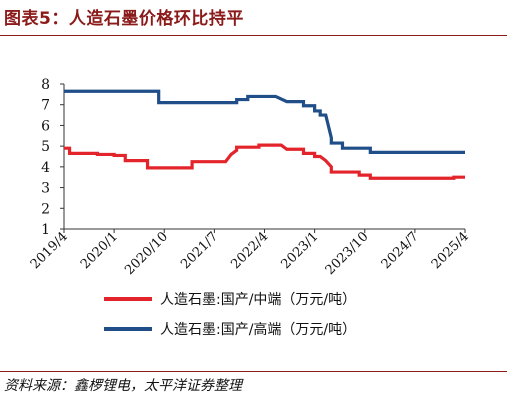  What do you see at coordinates (258, 329) in the screenshot?
I see `legend-label-high-end: 人造石墨:国产/高端（万元/吨）` at bounding box center [258, 329].